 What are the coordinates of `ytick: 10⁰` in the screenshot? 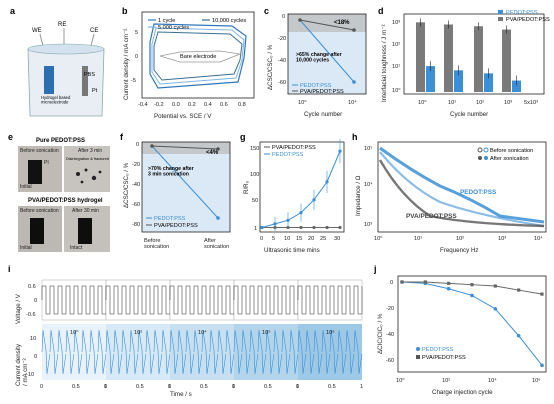 It's located at (396, 90).